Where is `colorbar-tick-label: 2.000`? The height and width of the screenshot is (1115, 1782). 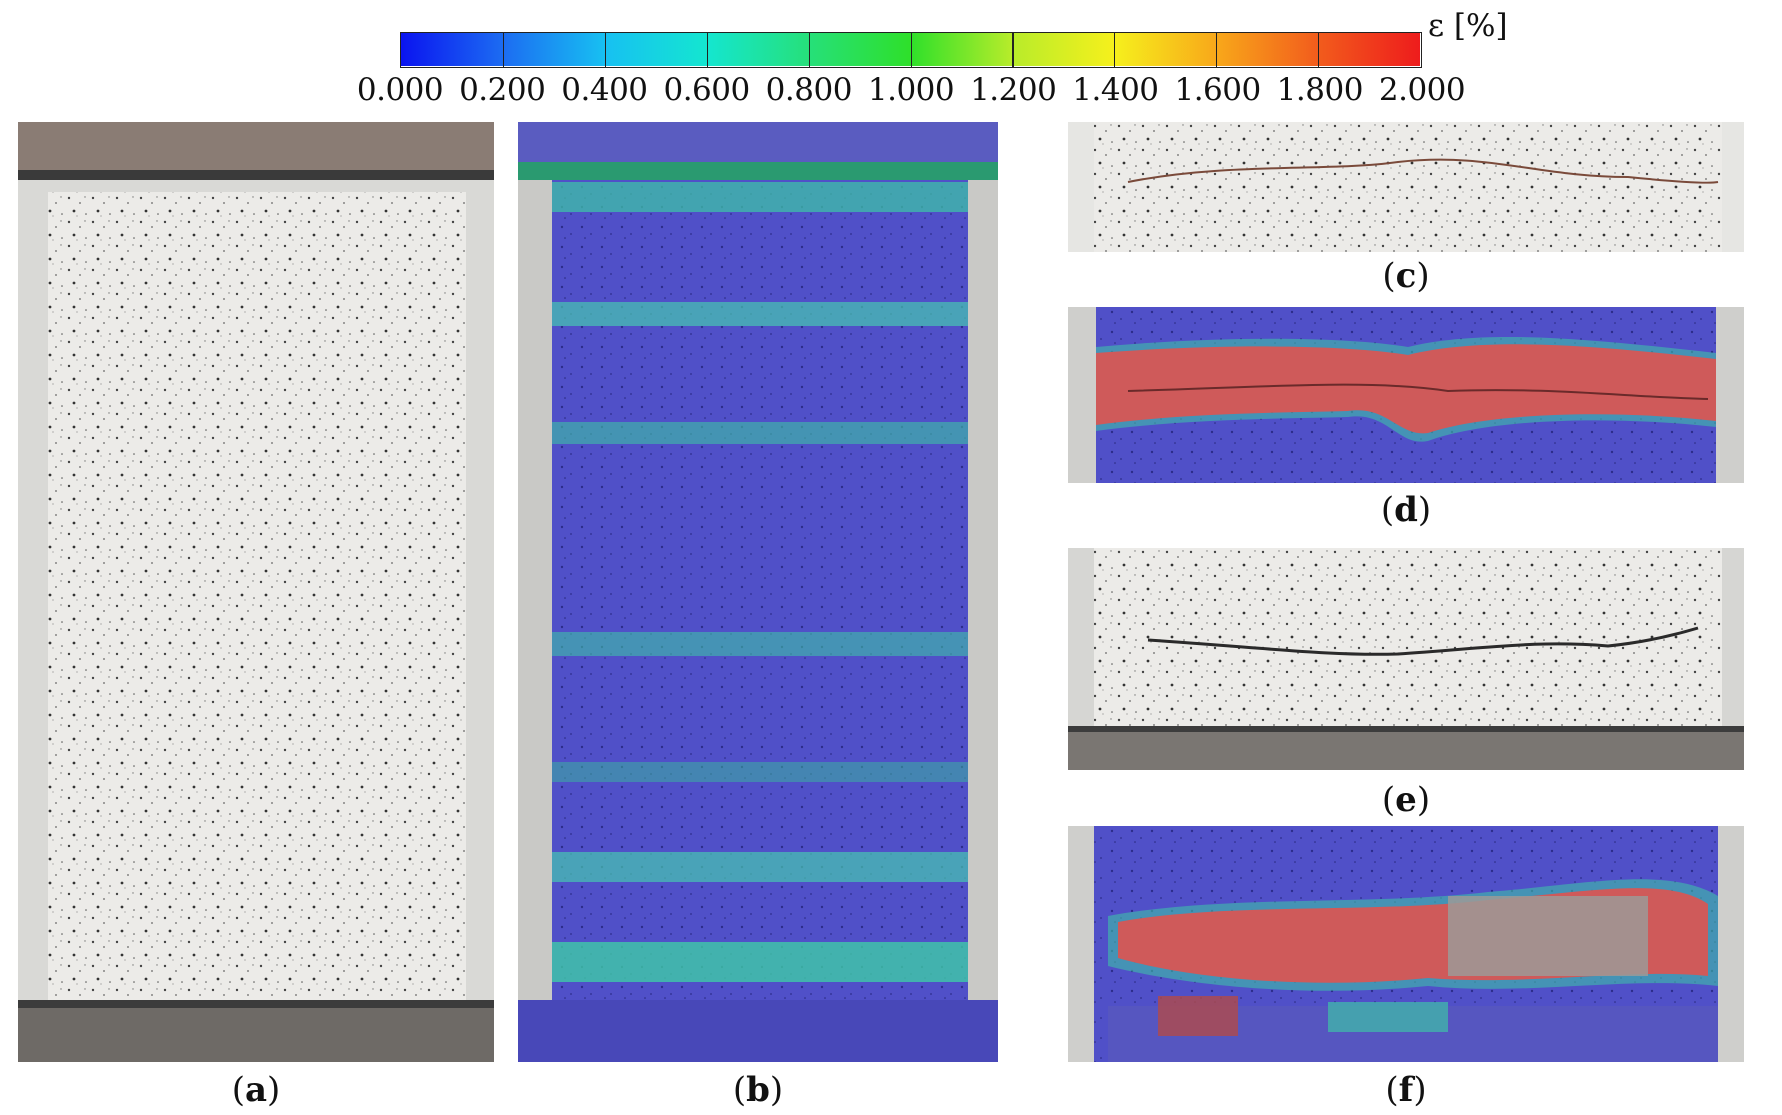
colorbar-tick-label: 2.000 is located at coordinates (1422, 90).